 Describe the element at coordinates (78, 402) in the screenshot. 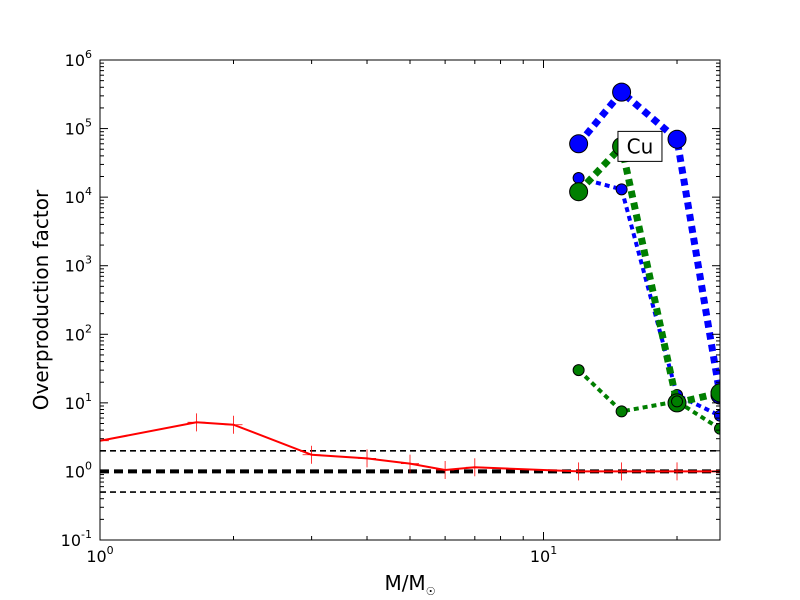

I see `y-tick-label-2: 10¹` at that location.